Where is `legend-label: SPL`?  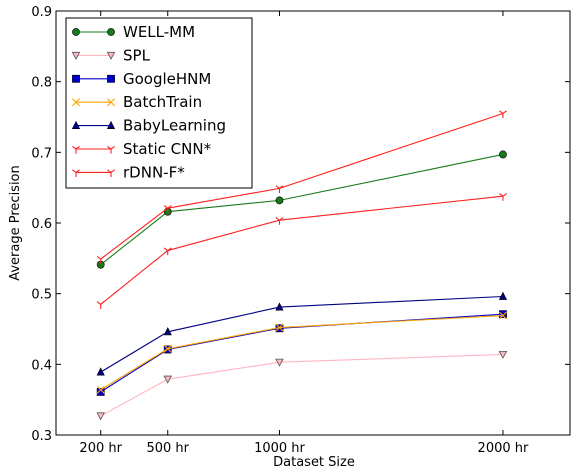 legend-label: SPL is located at coordinates (137, 55).